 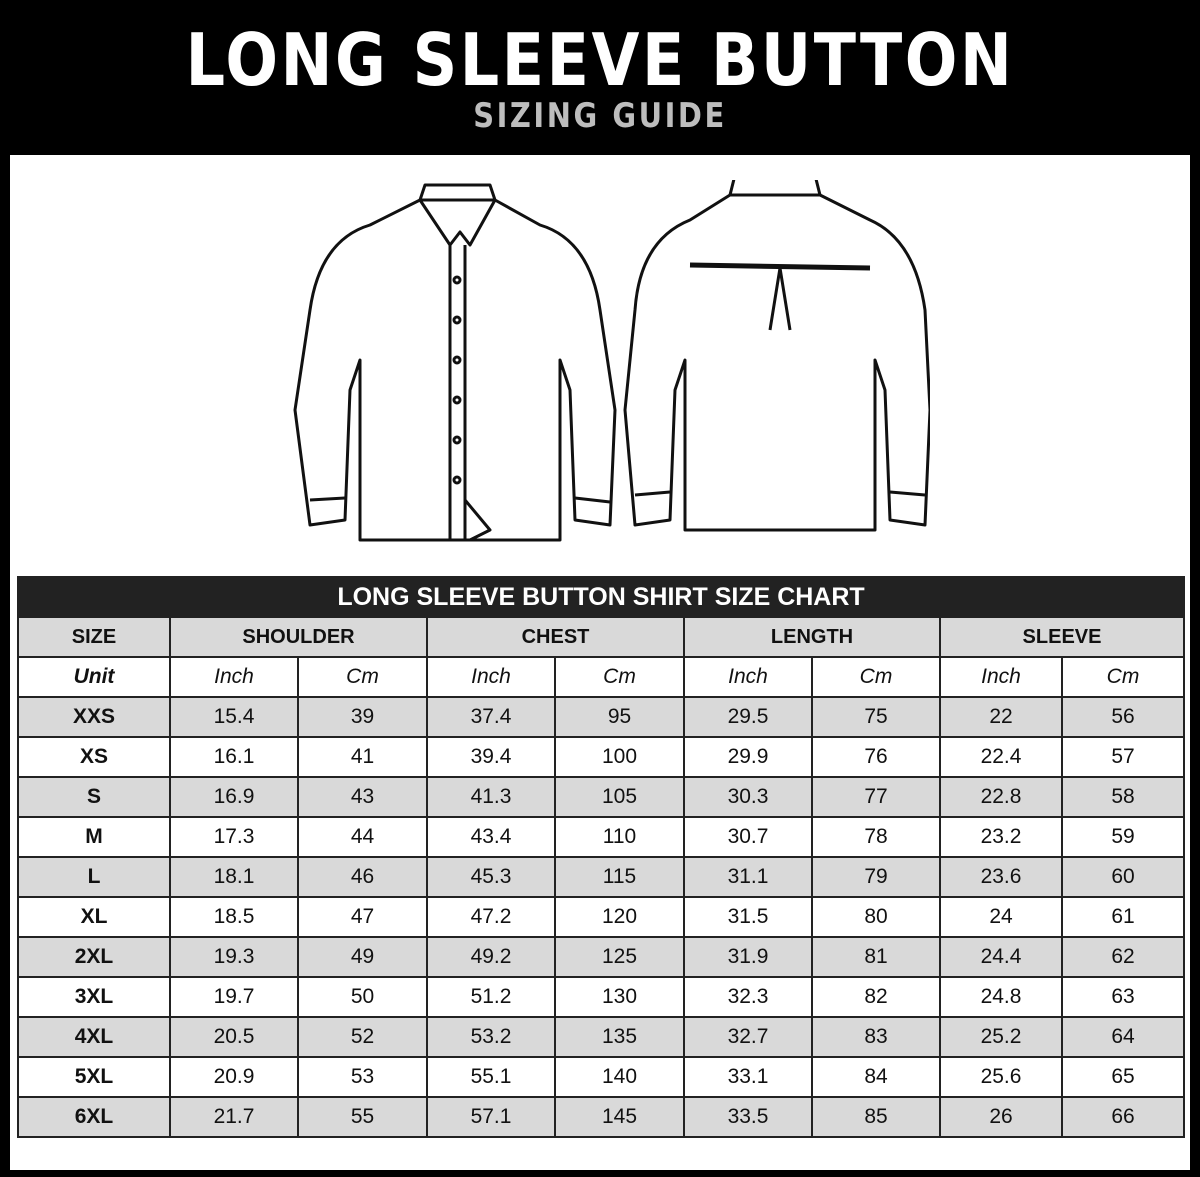 I want to click on measurement-cell: 22, so click(x=1001, y=717).